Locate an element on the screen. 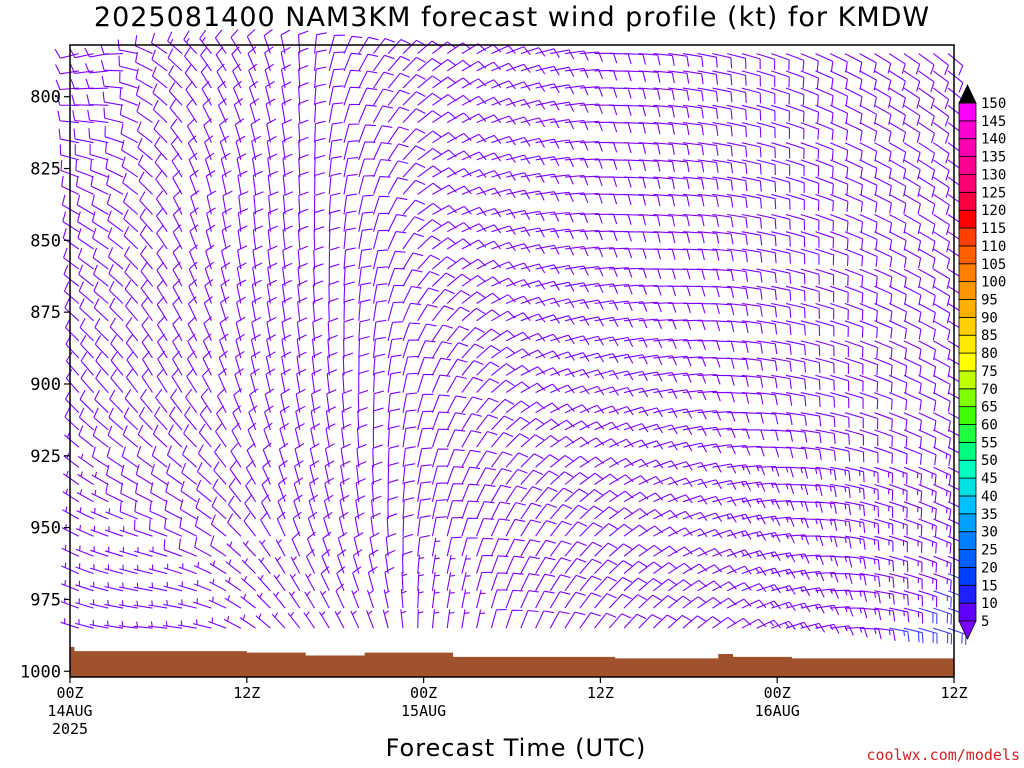 This screenshot has height=768, width=1024. colorbar-label: 110 is located at coordinates (993, 247).